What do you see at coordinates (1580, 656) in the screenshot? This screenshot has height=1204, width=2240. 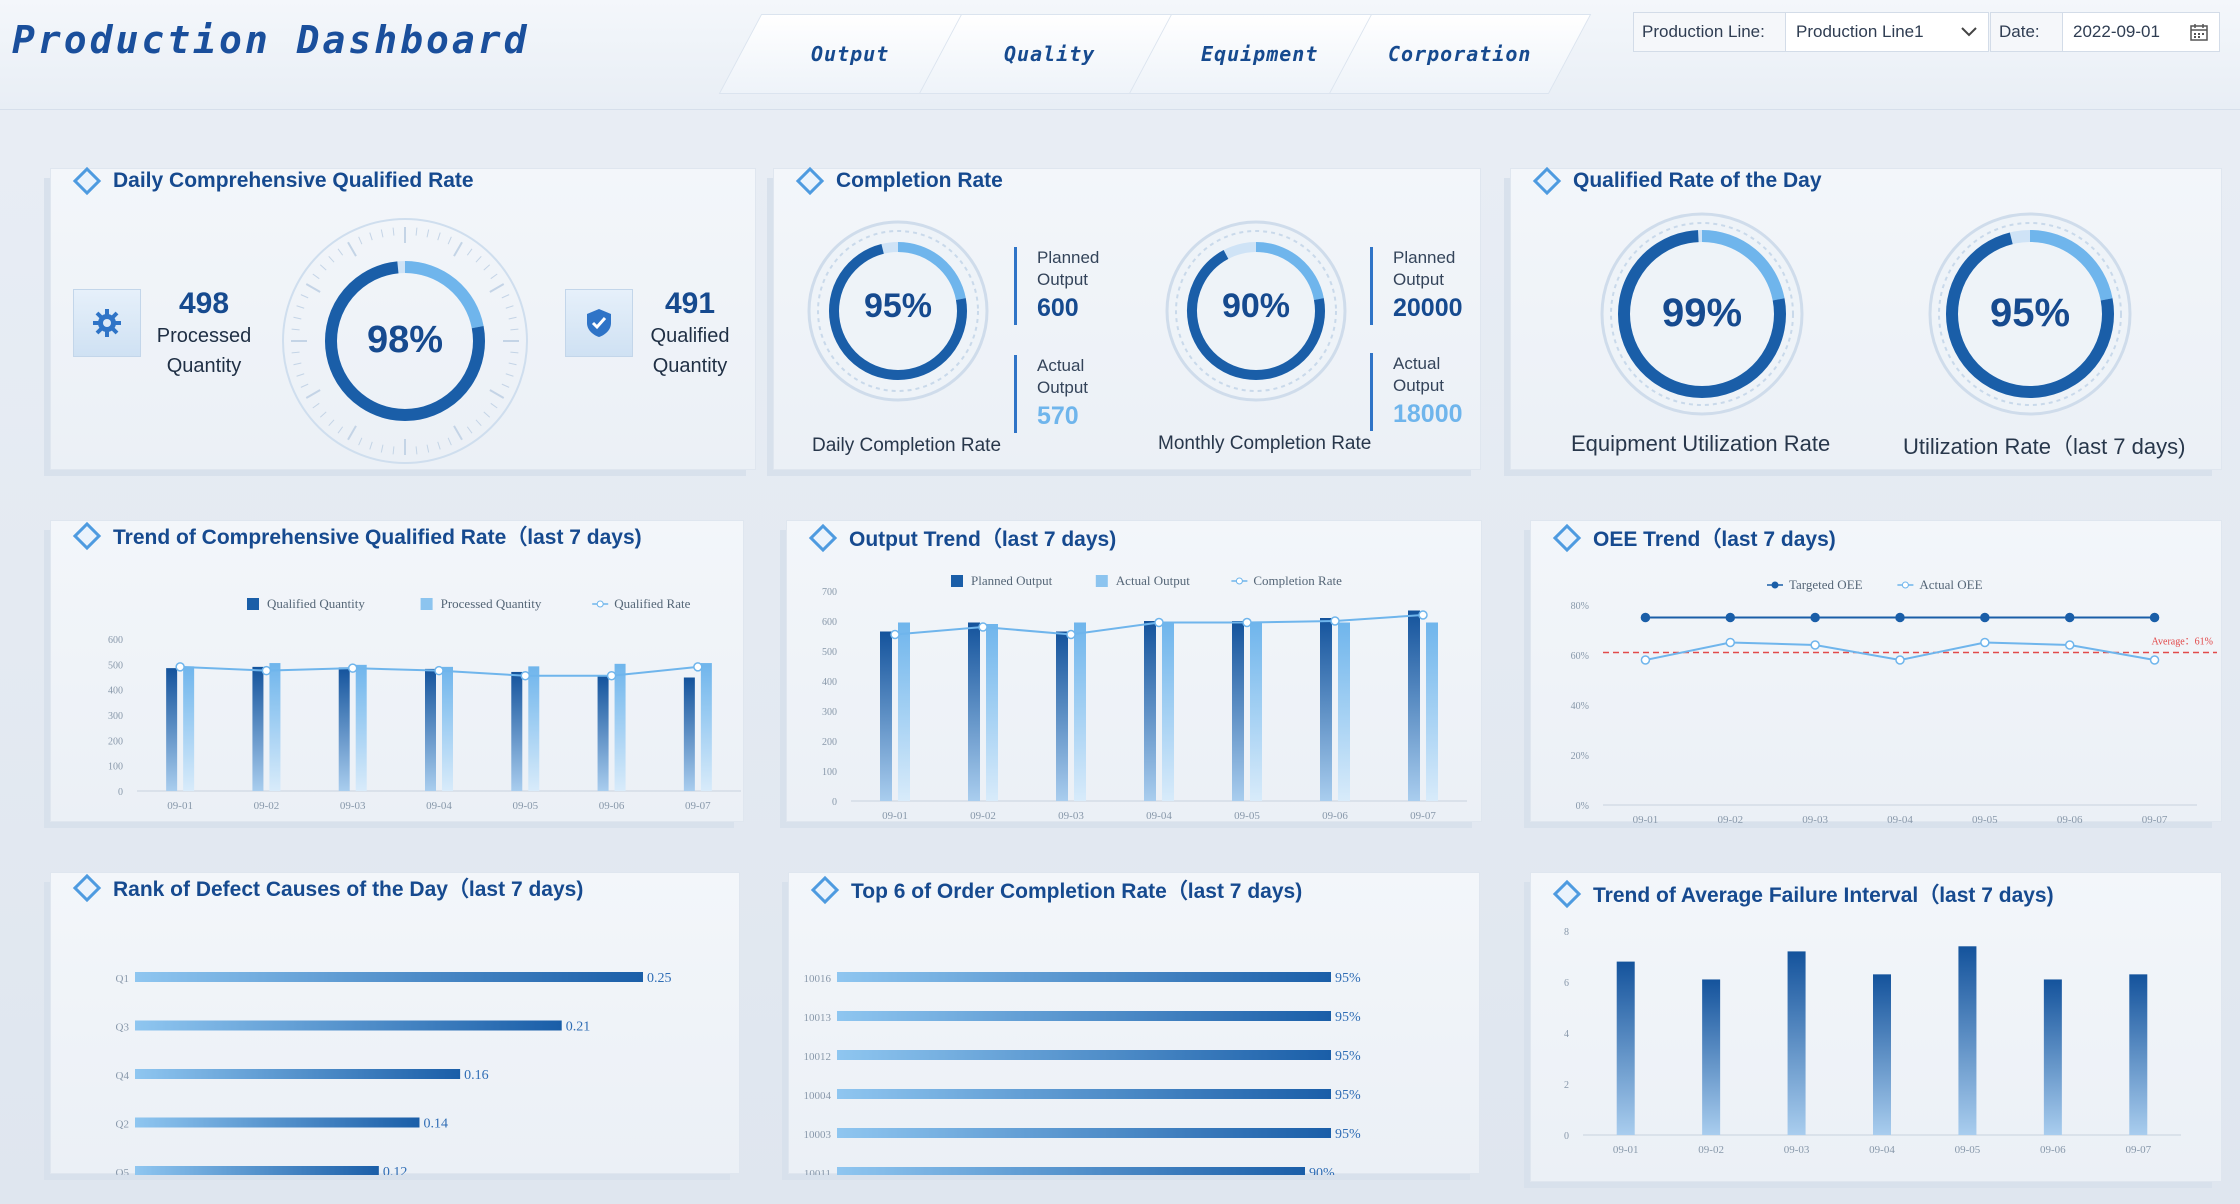 I see `y-tick-label: 60%` at bounding box center [1580, 656].